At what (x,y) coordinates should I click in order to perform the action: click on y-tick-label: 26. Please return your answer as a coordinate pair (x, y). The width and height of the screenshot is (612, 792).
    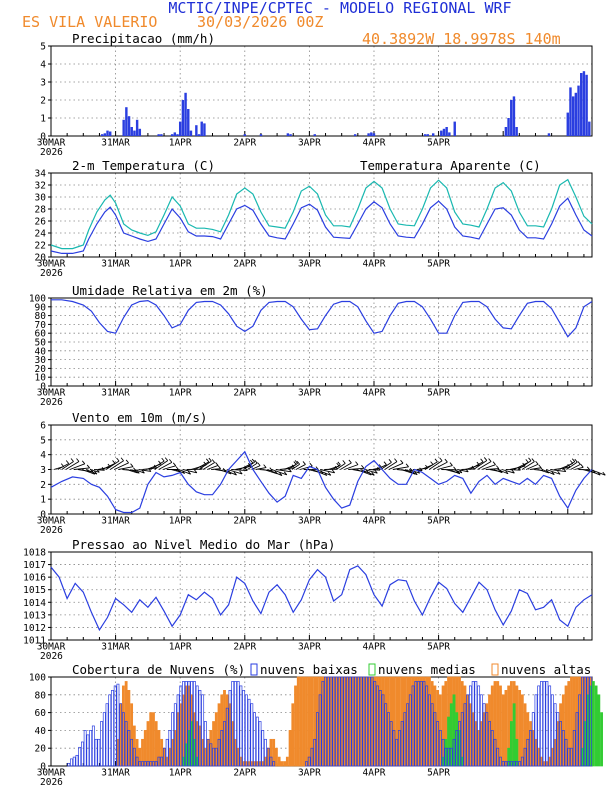
    Looking at the image, I should click on (41, 222).